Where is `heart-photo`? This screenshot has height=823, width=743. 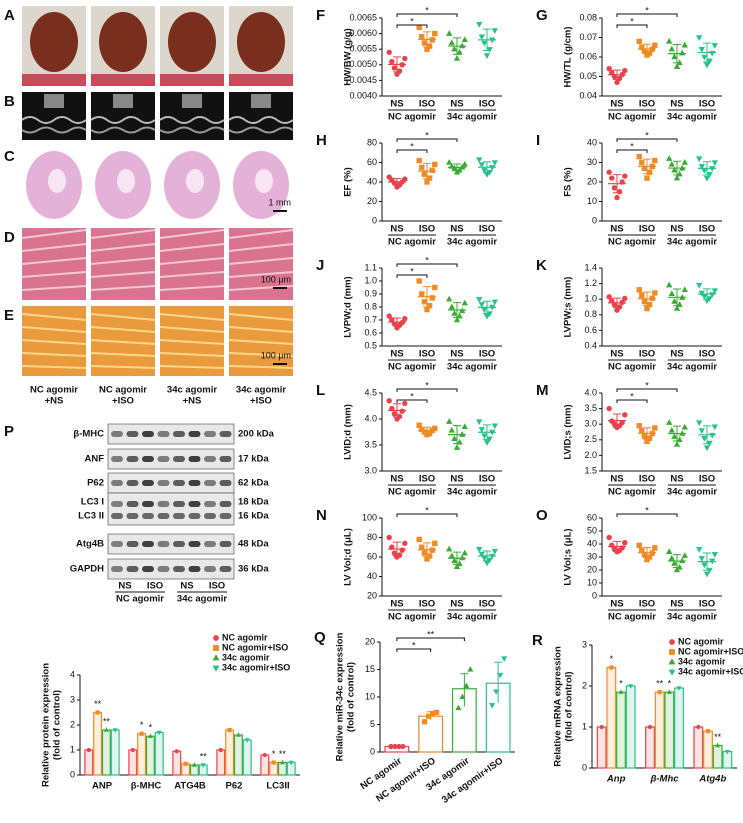 heart-photo is located at coordinates (54, 42).